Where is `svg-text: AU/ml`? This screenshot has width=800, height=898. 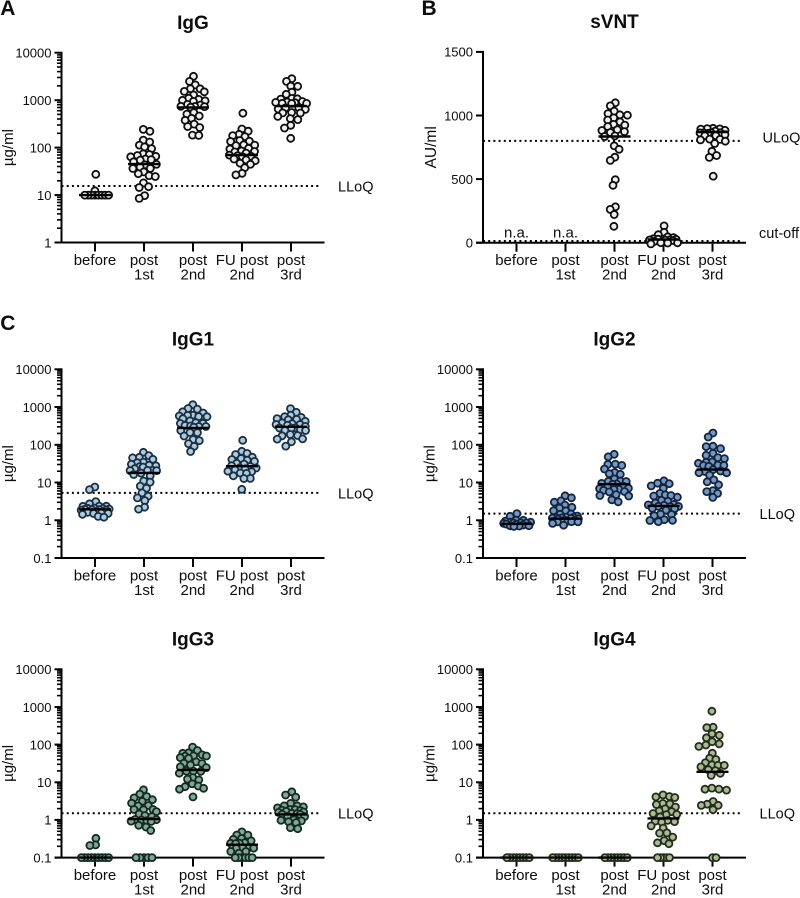
svg-text: AU/ml is located at coordinates (431, 147).